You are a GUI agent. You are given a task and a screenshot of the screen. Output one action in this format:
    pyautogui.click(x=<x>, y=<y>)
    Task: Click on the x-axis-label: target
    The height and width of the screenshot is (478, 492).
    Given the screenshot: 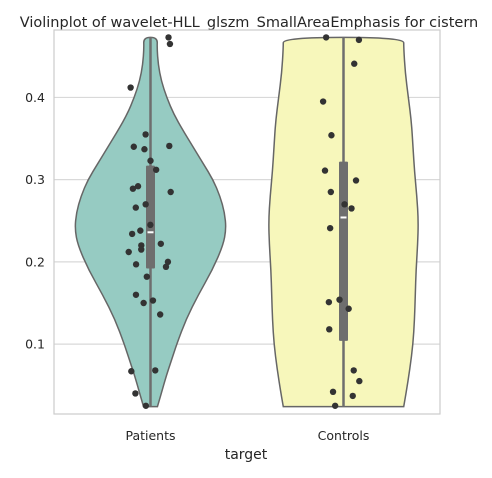 What is the action you would take?
    pyautogui.click(x=246, y=455)
    